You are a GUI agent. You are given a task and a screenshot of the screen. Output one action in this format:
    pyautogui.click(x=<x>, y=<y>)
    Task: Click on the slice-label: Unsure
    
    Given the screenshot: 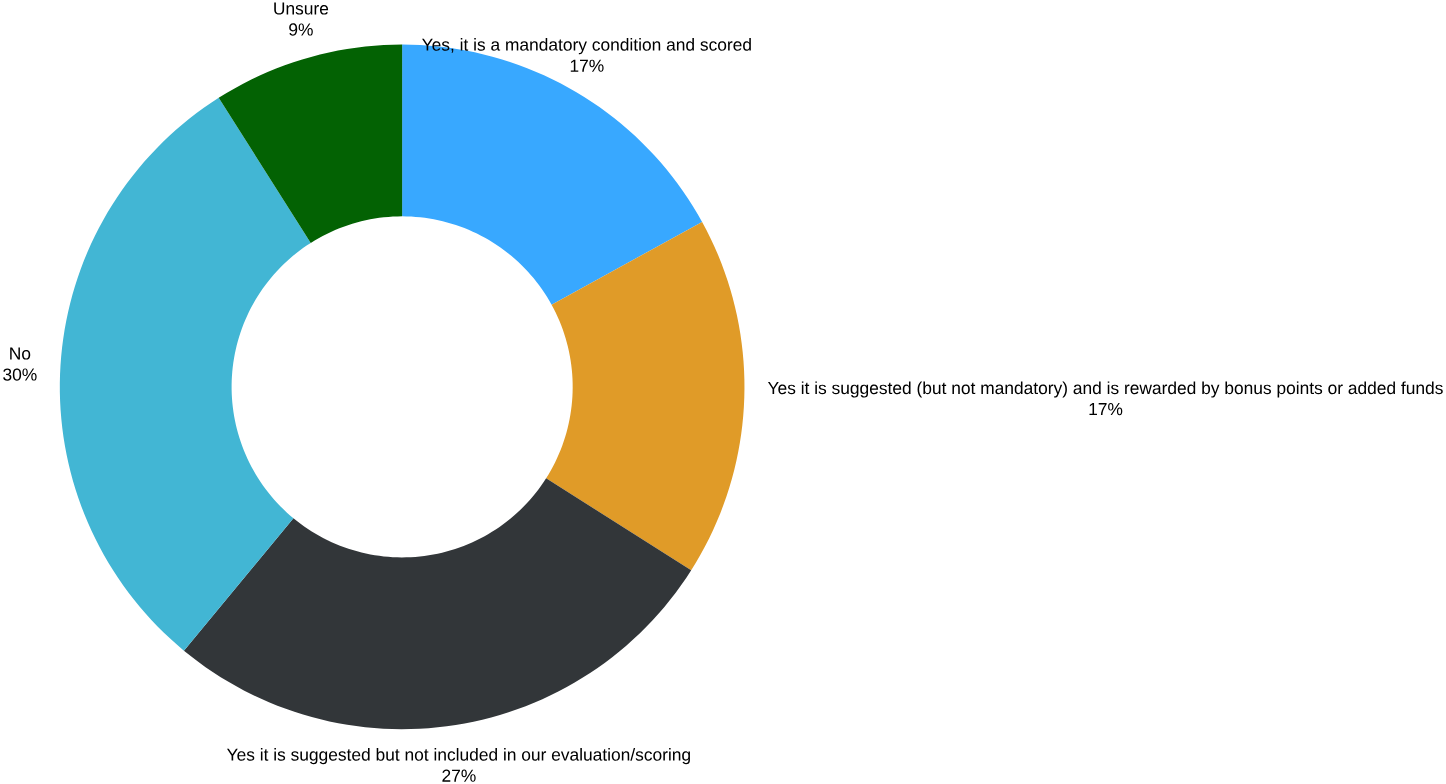 What is the action you would take?
    pyautogui.click(x=301, y=8)
    